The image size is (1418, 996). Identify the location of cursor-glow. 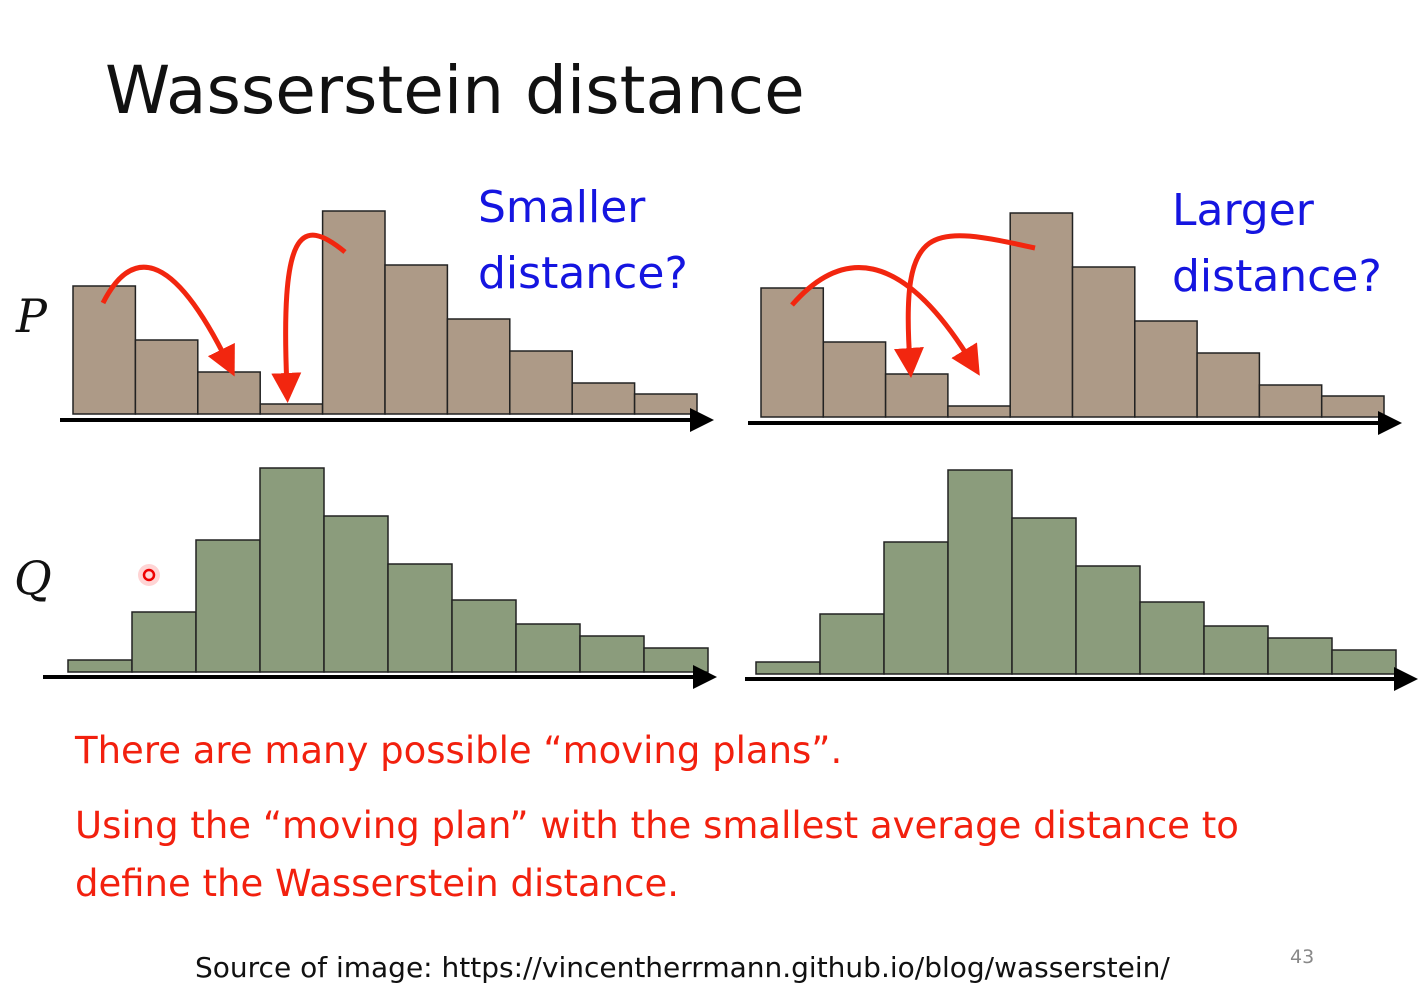
(149, 575).